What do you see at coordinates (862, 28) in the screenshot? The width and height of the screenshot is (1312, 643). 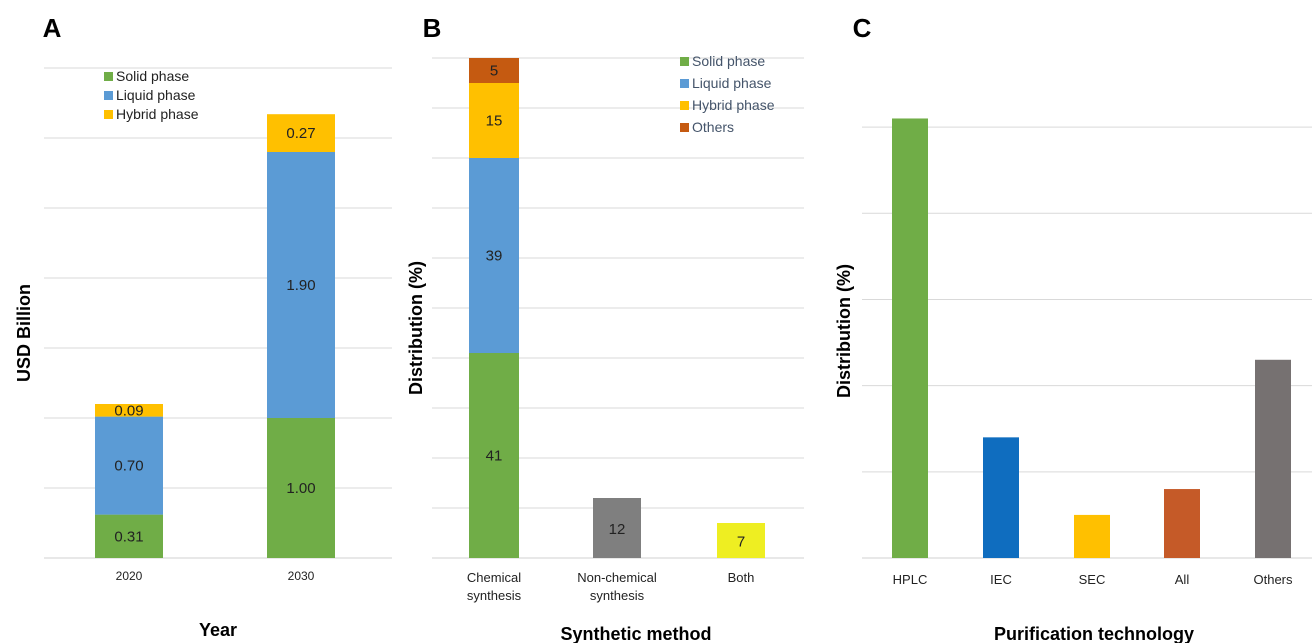 I see `panel-letter: C` at bounding box center [862, 28].